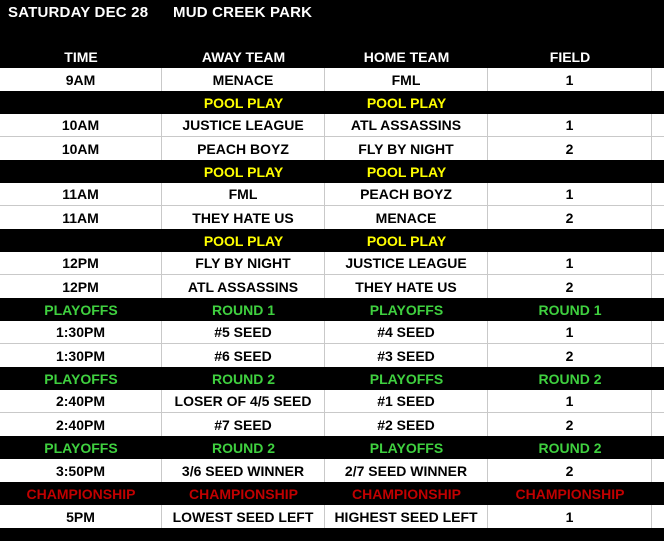  What do you see at coordinates (81, 516) in the screenshot?
I see `time-cell: 5PM` at bounding box center [81, 516].